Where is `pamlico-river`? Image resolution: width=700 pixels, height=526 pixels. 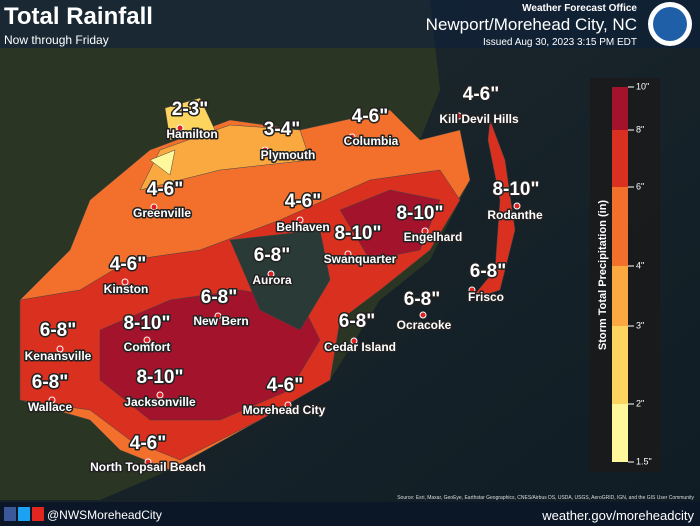
pamlico-river is located at coordinates (280, 280).